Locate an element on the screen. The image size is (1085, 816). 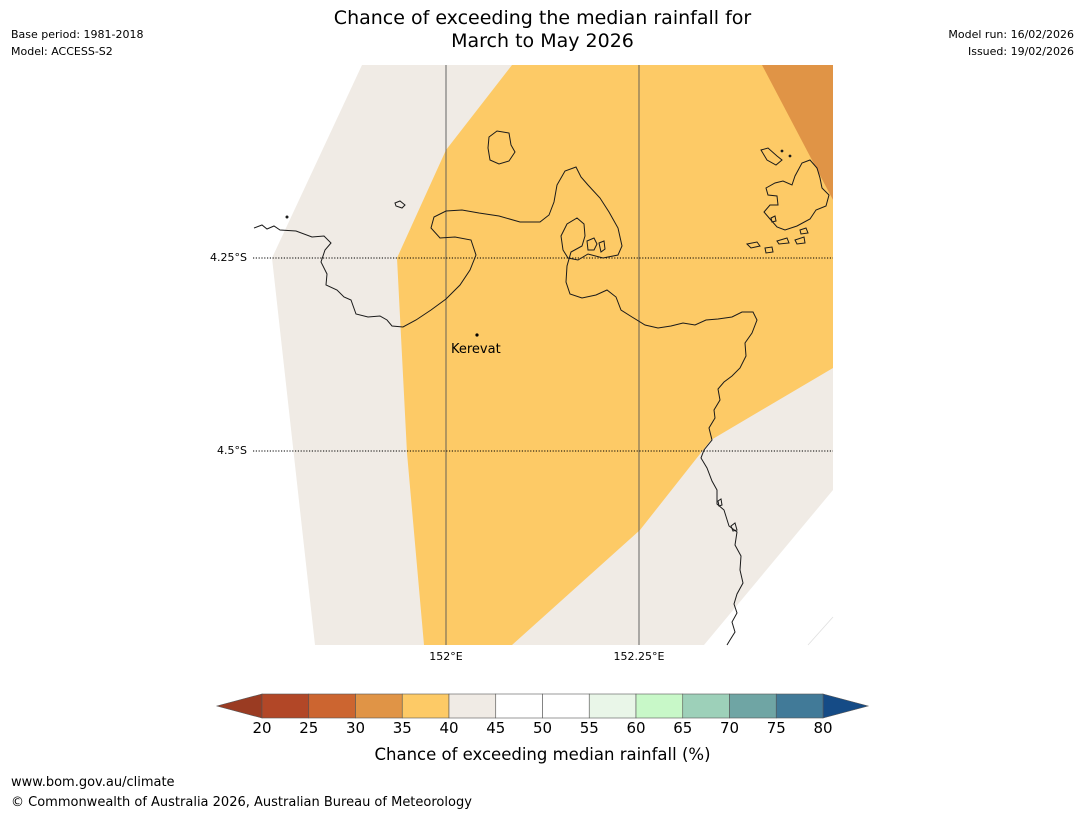
colorbar-below-arrow is located at coordinates (239, 706).